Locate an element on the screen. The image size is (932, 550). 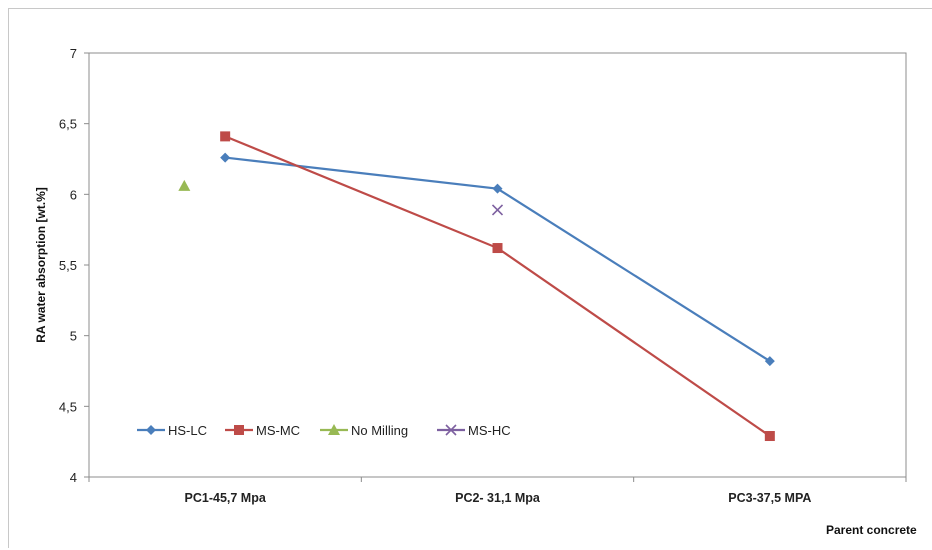
x-axis-title: Parent concrete is located at coordinates (871, 530).